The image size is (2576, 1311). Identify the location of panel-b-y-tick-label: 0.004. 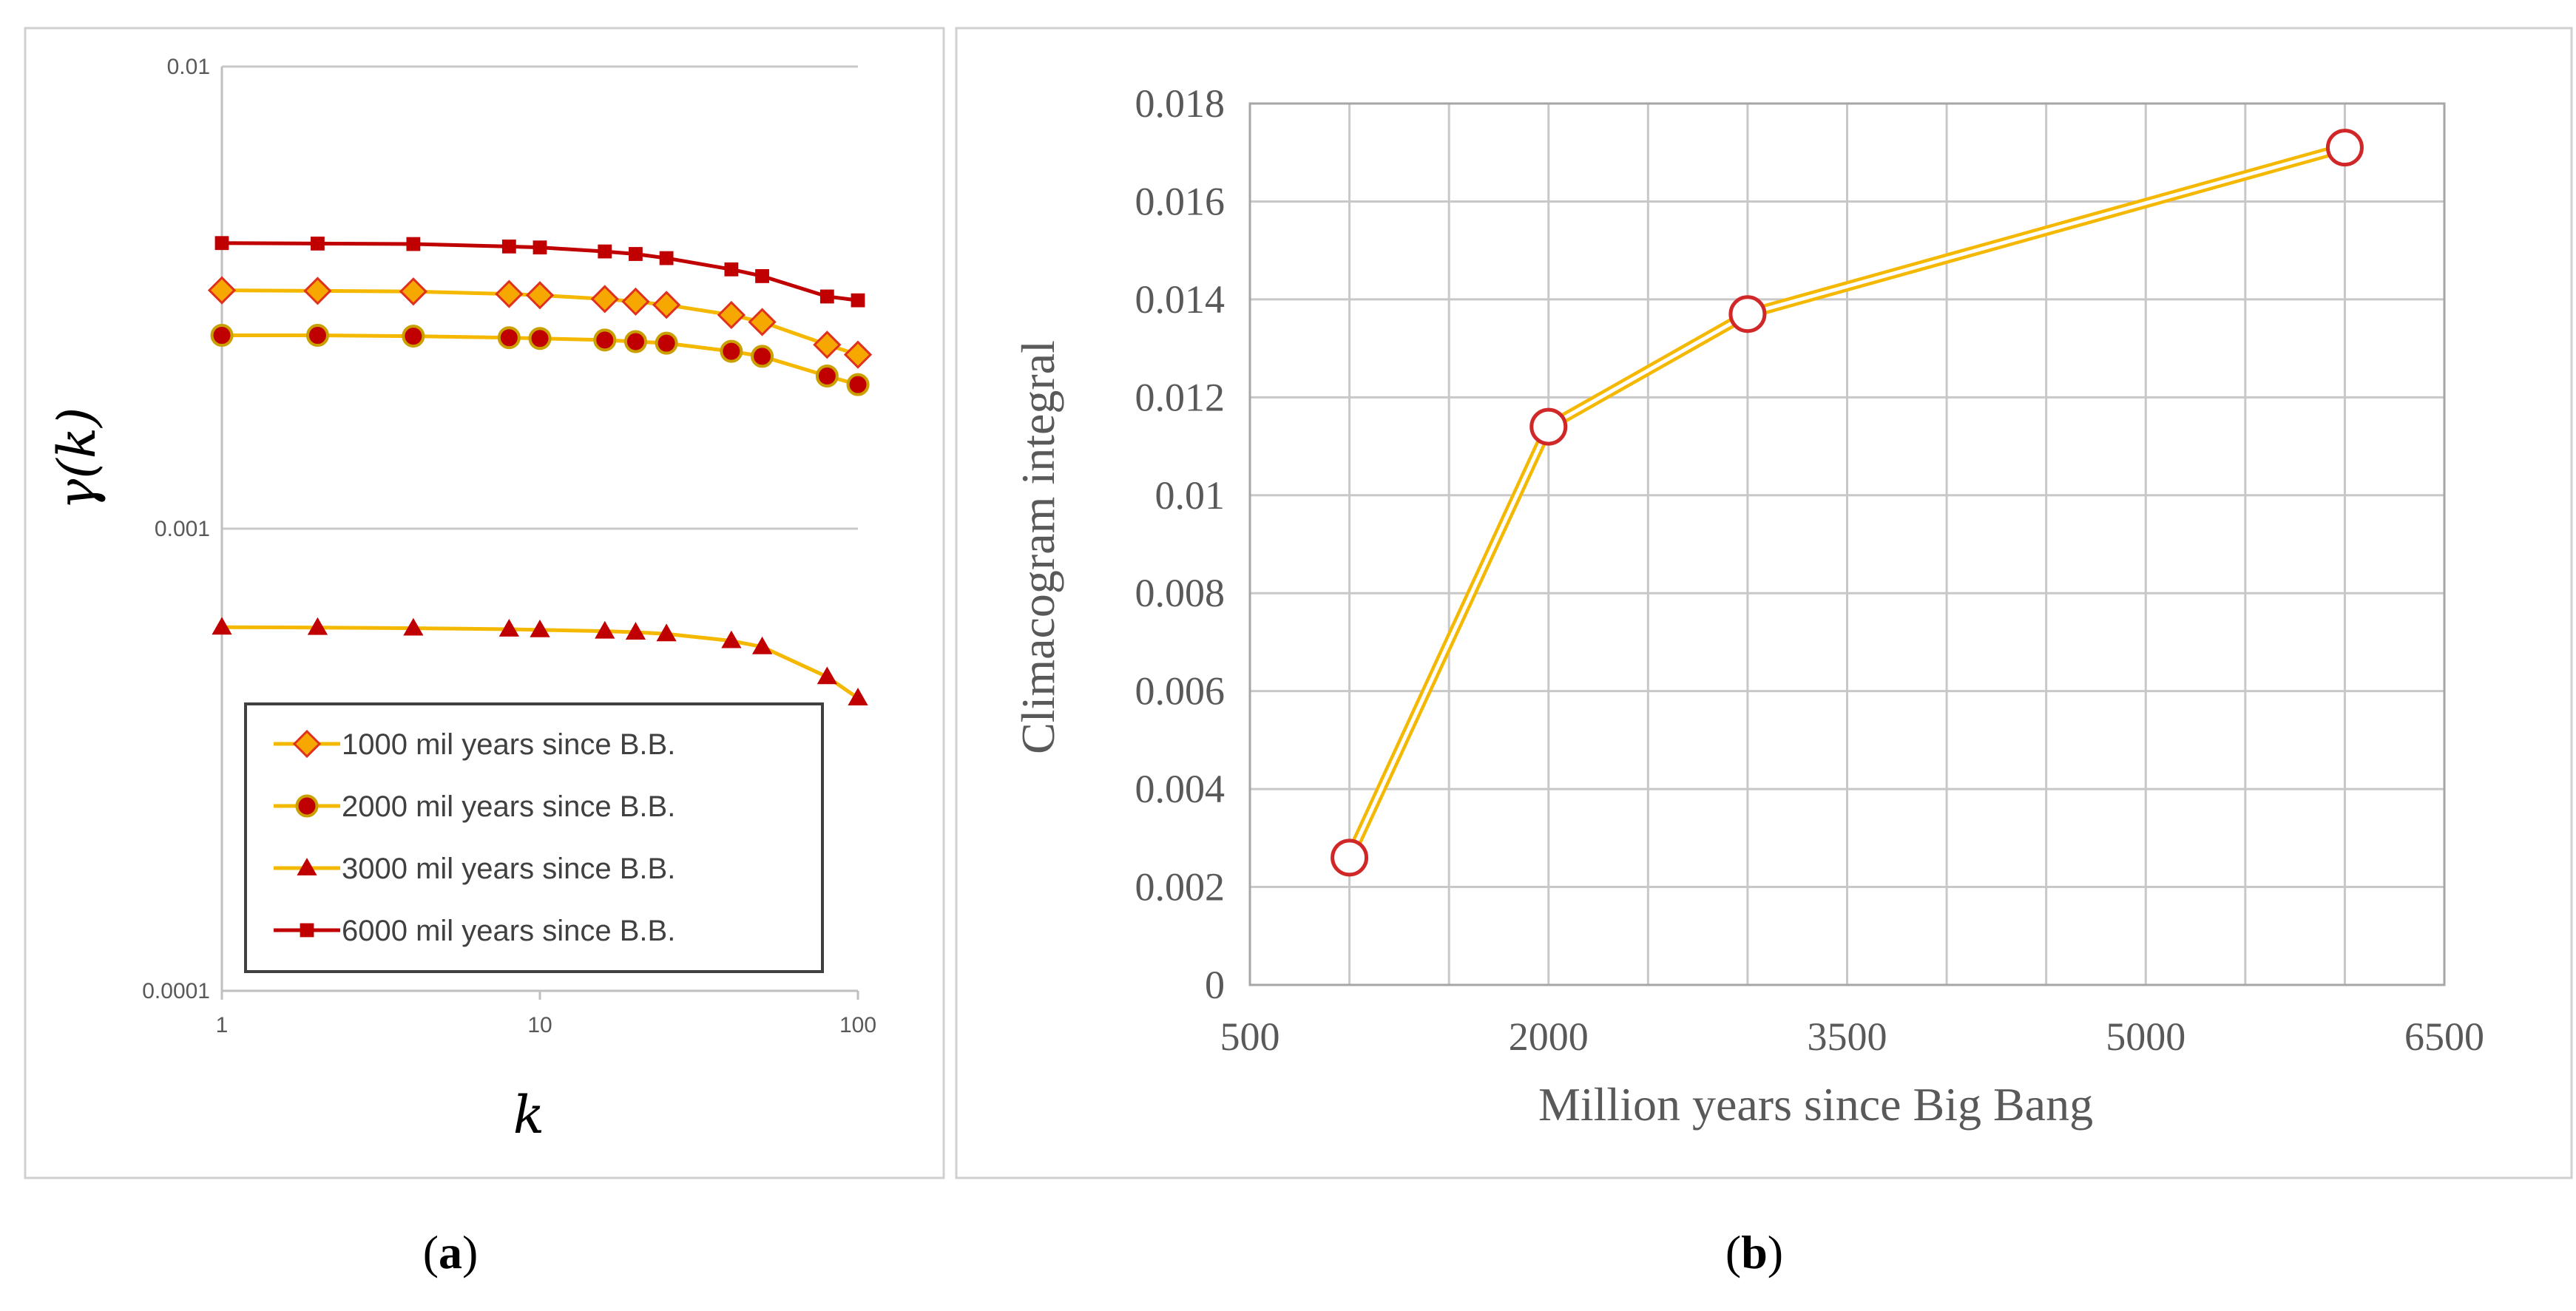
(1180, 789).